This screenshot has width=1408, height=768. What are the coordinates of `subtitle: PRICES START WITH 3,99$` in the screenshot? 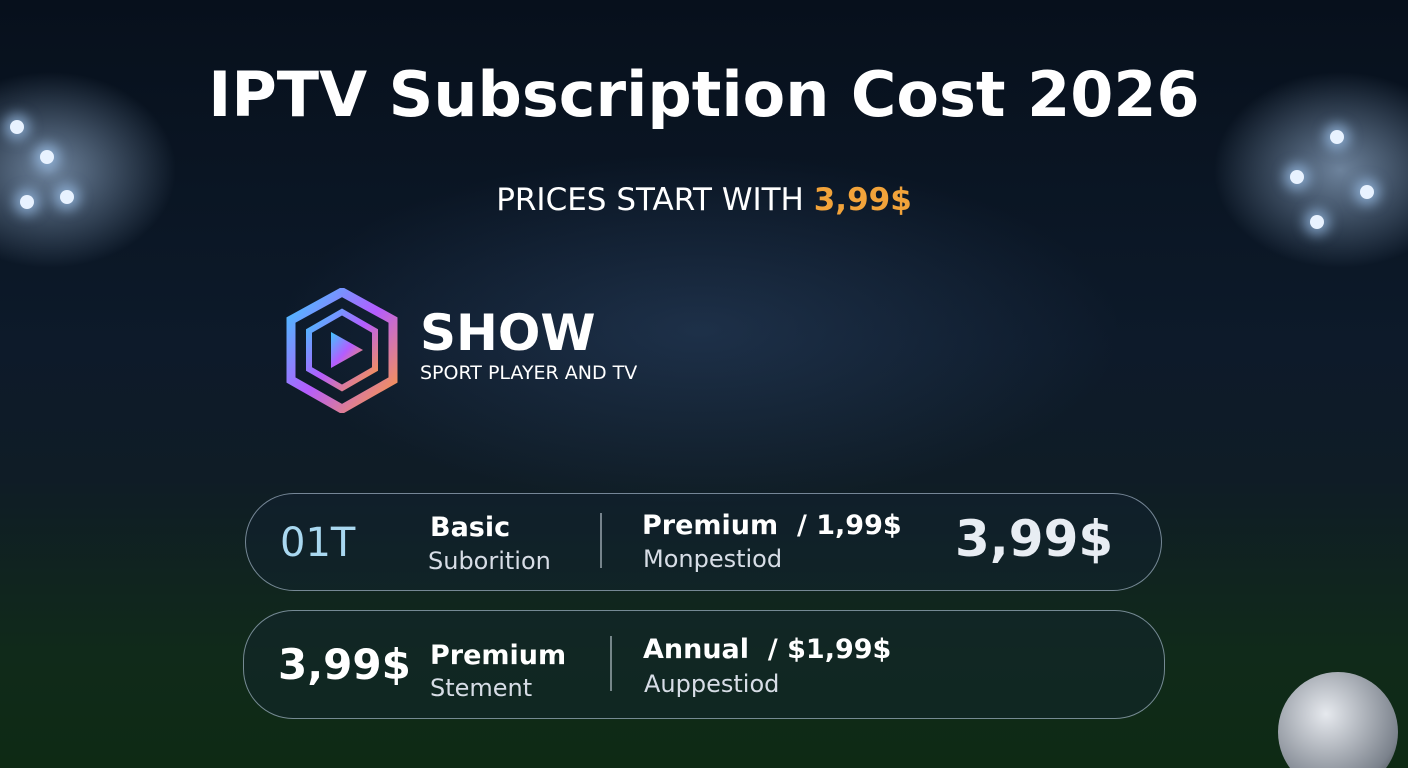 It's located at (704, 200).